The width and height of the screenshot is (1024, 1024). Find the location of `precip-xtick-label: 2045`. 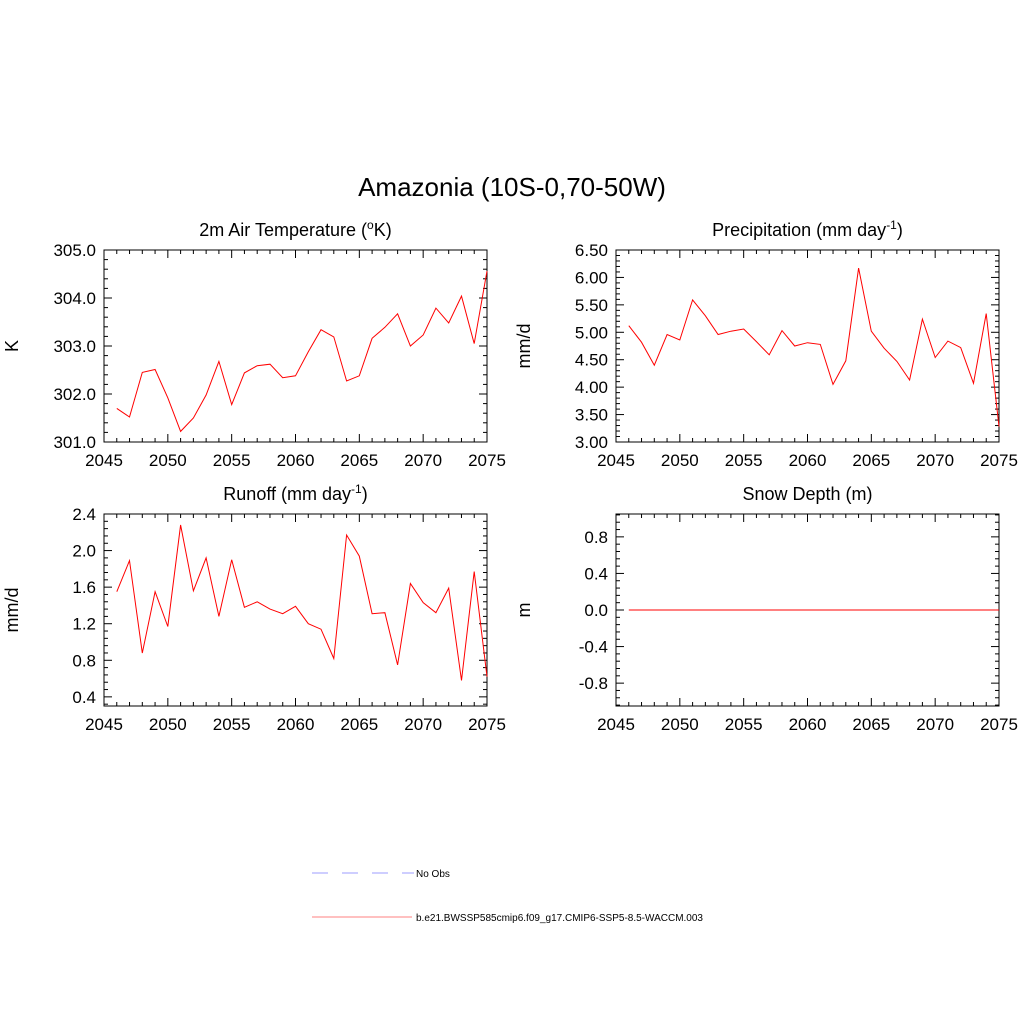

precip-xtick-label: 2045 is located at coordinates (616, 460).